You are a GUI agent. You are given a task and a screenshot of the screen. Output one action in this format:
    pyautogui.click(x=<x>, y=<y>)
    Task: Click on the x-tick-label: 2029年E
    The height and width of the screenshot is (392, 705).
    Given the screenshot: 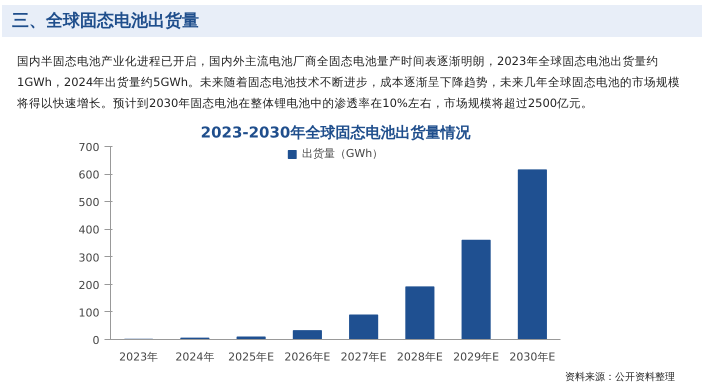 What is the action you would take?
    pyautogui.click(x=476, y=357)
    